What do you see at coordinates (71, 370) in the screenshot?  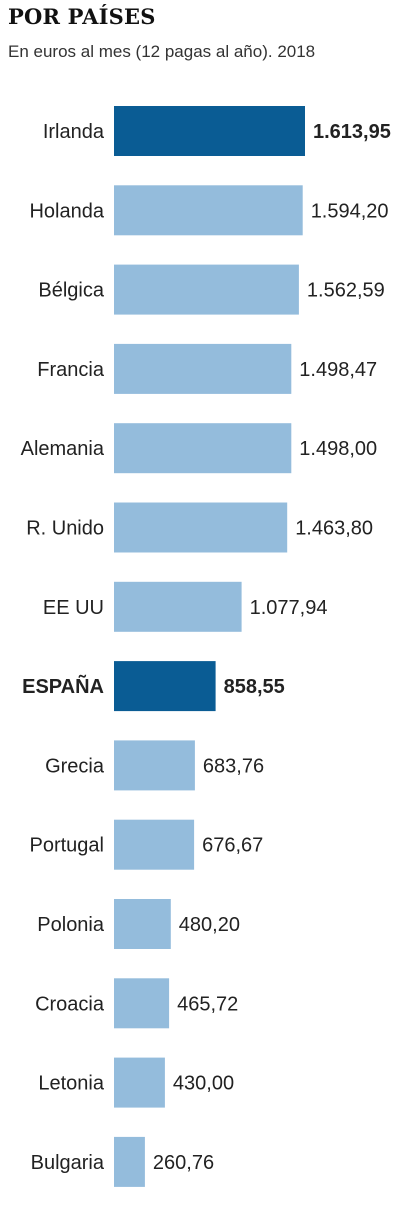 I see `category-label-francia: Francia` at bounding box center [71, 370].